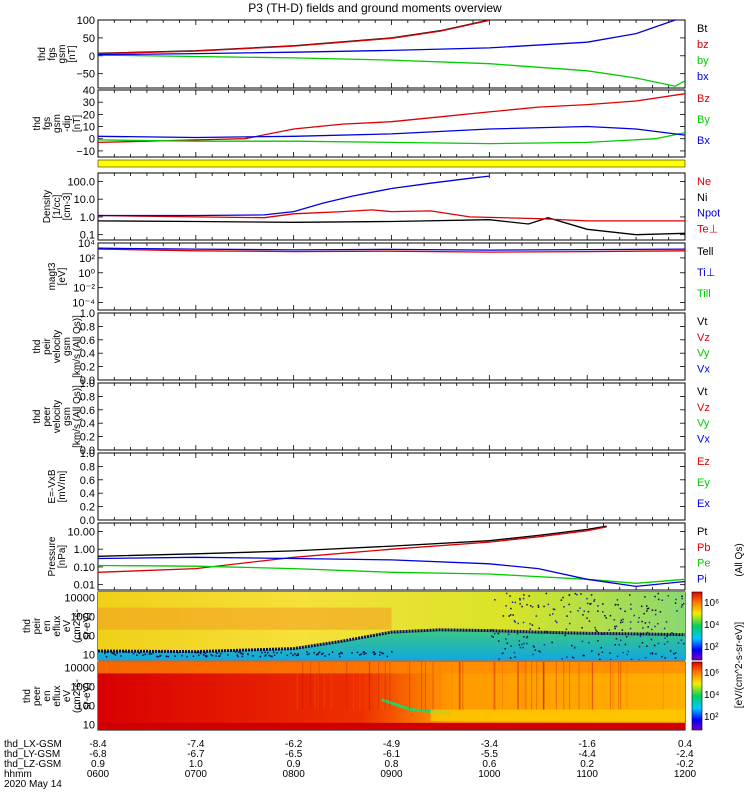 This screenshot has width=750, height=800. What do you see at coordinates (79, 669) in the screenshot?
I see `y-tick-label: 10000` at bounding box center [79, 669].